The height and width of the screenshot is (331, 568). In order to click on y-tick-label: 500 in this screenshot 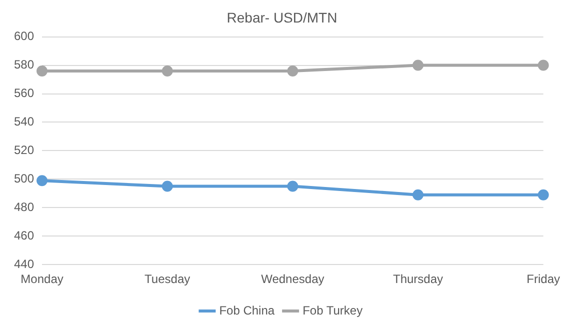, I will do `click(24, 178)`.